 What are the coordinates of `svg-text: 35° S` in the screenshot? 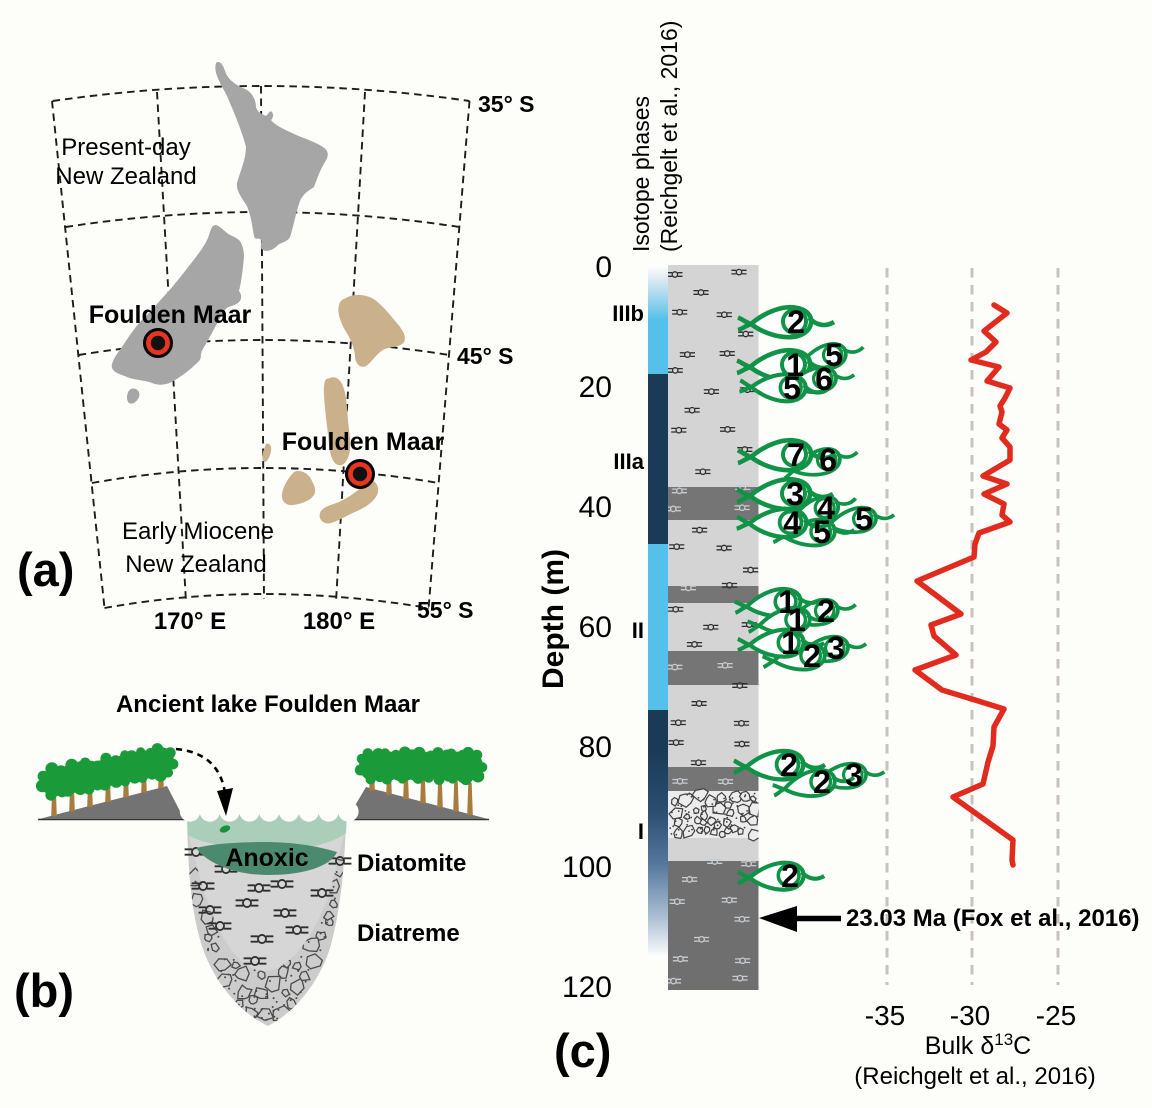 It's located at (506, 104).